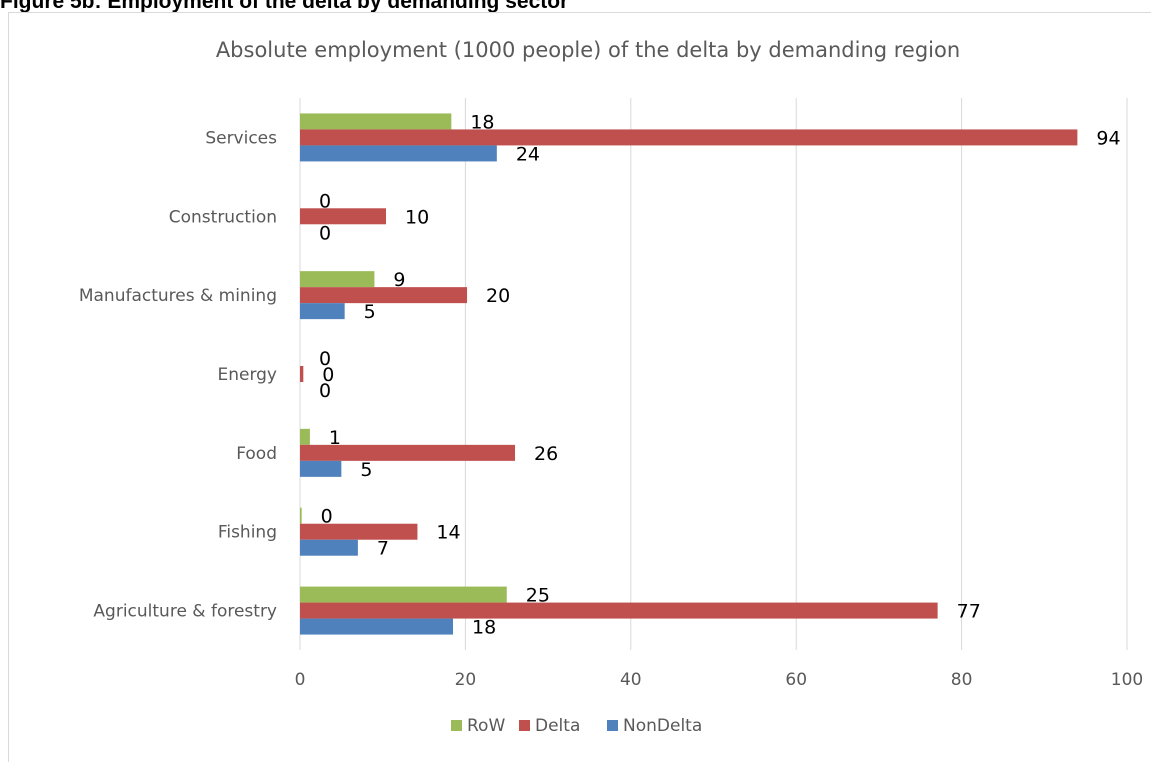  What do you see at coordinates (178, 296) in the screenshot?
I see `category-label: Manufactures & mining` at bounding box center [178, 296].